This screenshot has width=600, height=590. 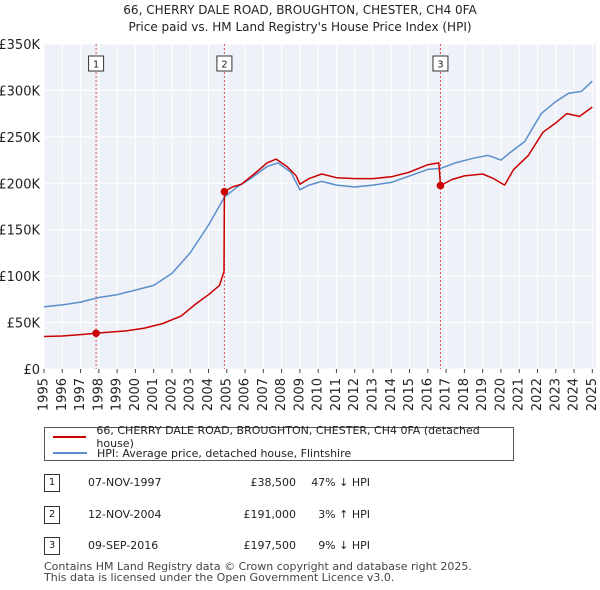 What do you see at coordinates (20, 91) in the screenshot?
I see `y-tick-label: £300K` at bounding box center [20, 91].